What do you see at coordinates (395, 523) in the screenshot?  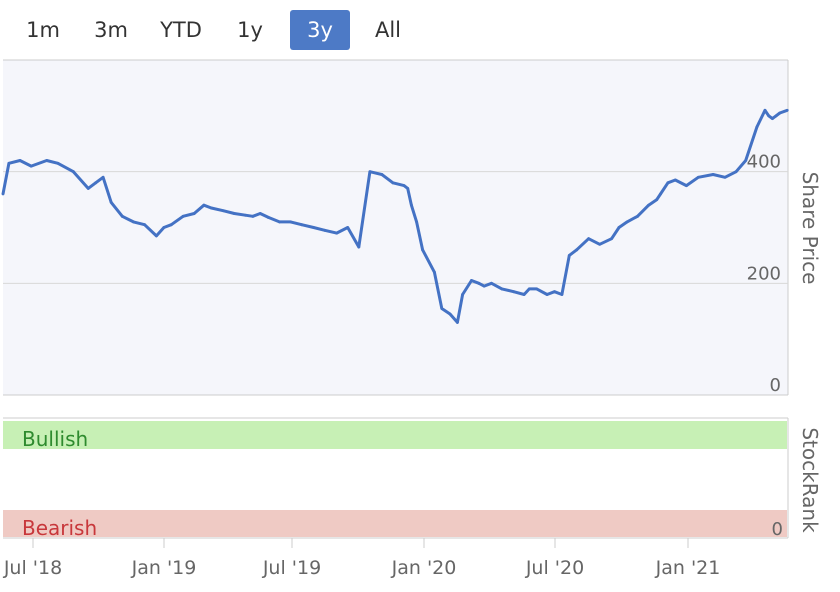 I see `bearish-band` at bounding box center [395, 523].